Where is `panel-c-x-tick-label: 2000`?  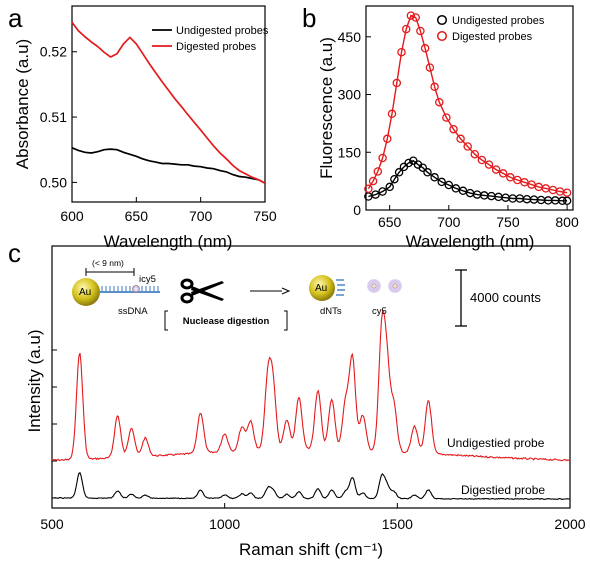 panel-c-x-tick-label: 2000 is located at coordinates (569, 524).